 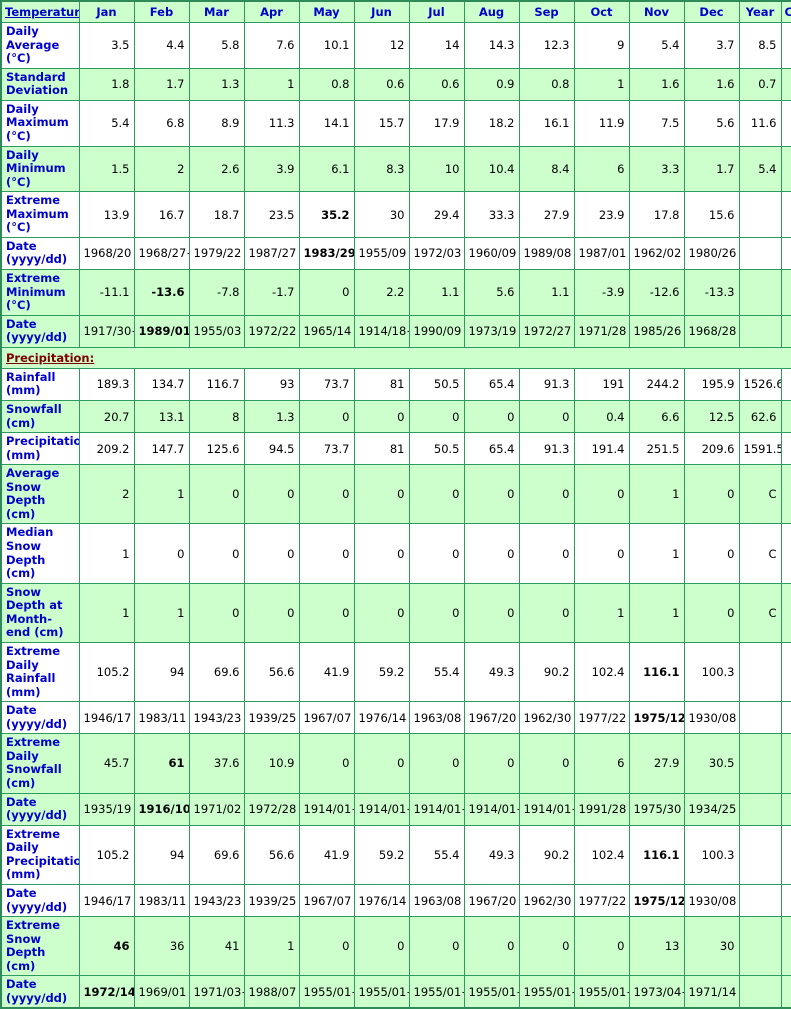 What do you see at coordinates (381, 169) in the screenshot?
I see `data-cell-jun: 8.3` at bounding box center [381, 169].